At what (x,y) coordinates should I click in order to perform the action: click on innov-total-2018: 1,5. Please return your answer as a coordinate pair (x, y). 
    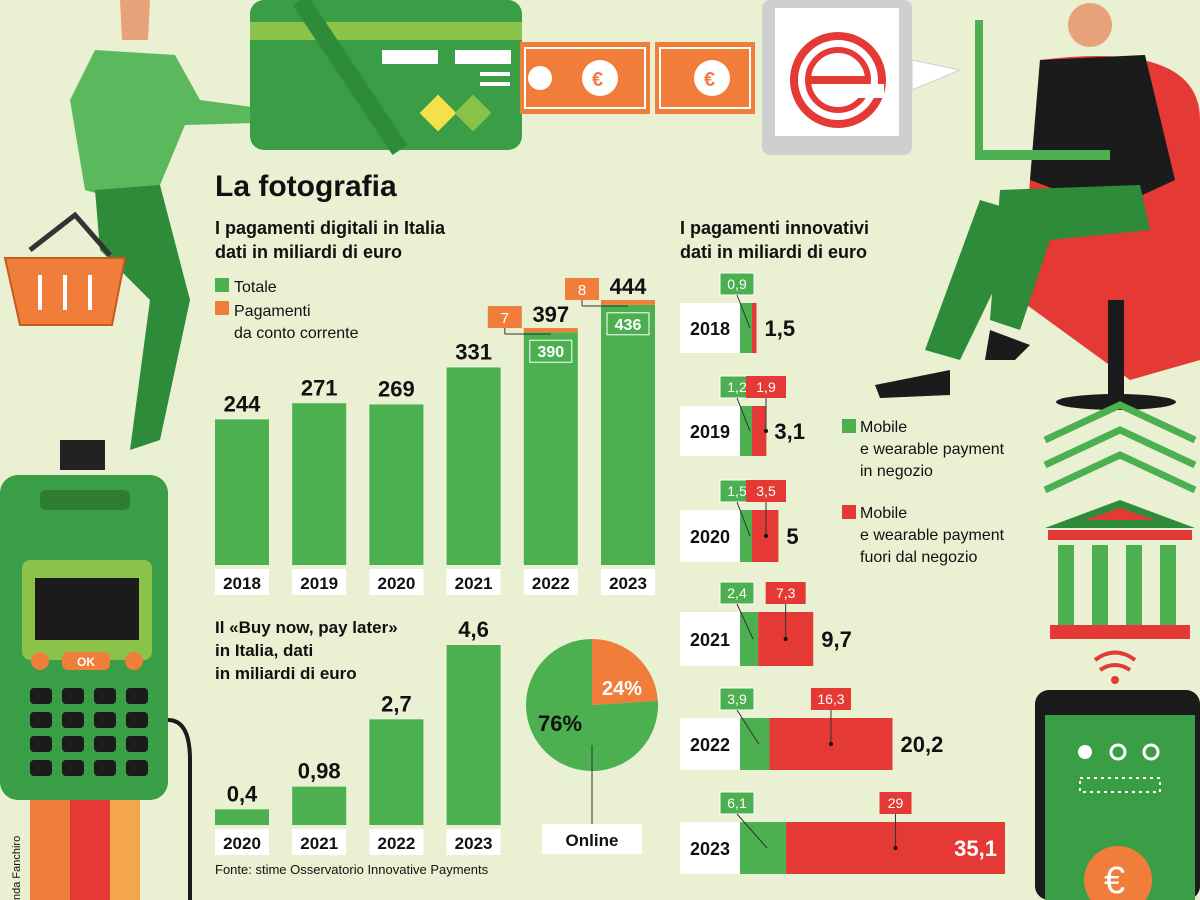
    Looking at the image, I should click on (780, 328).